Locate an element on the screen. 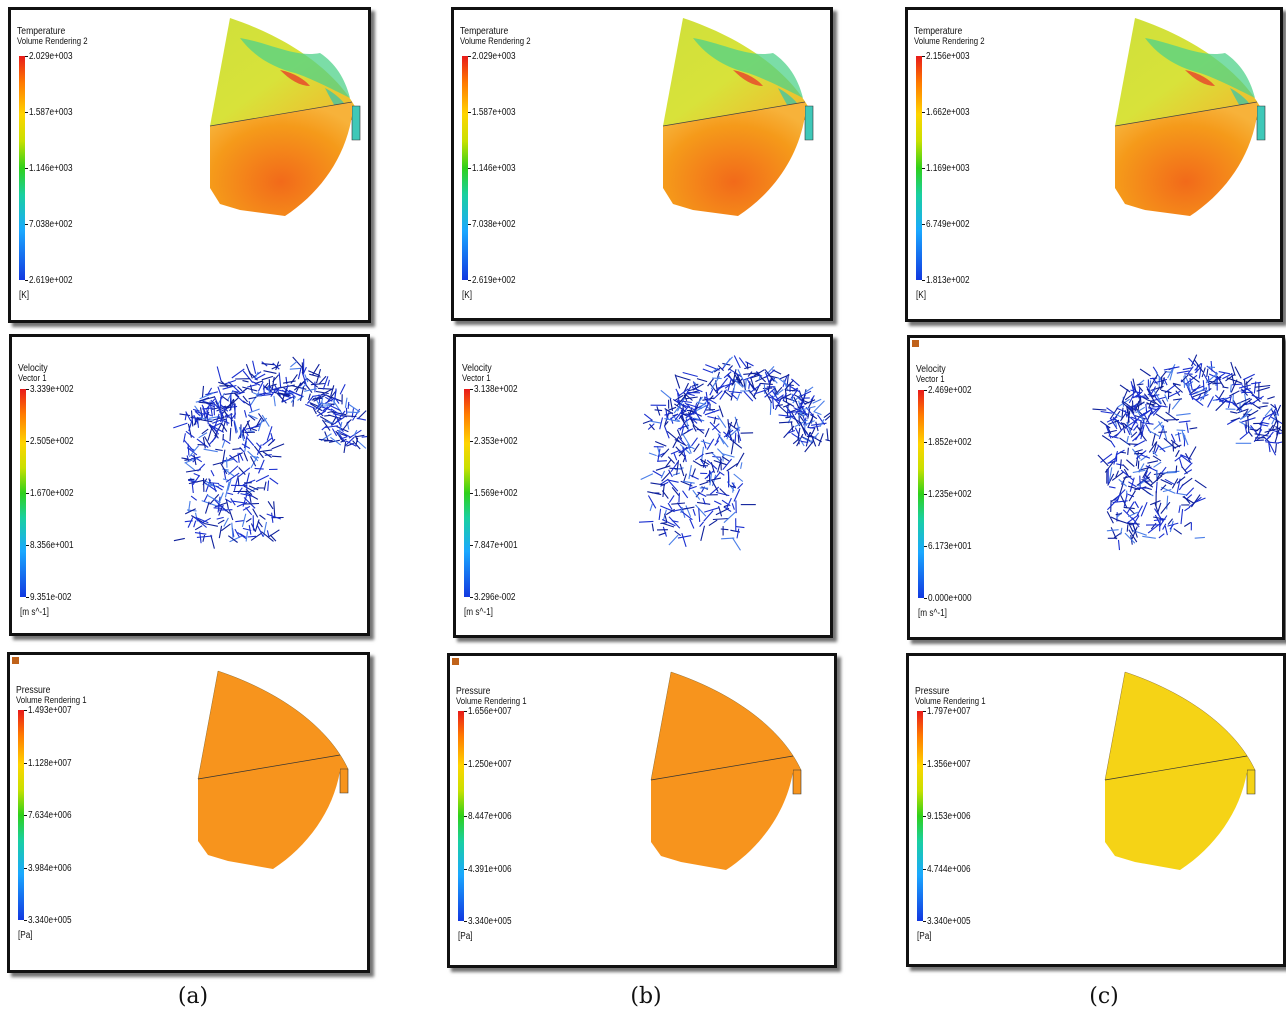 This screenshot has height=1014, width=1286. legend-unit: [Pa] is located at coordinates (25, 935).